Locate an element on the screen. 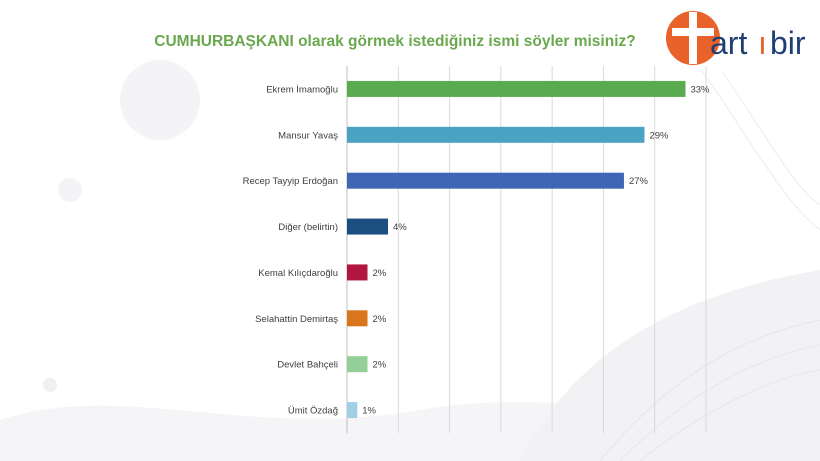 Image resolution: width=820 pixels, height=461 pixels. category-label: Selahattin Demirtaş is located at coordinates (296, 319).